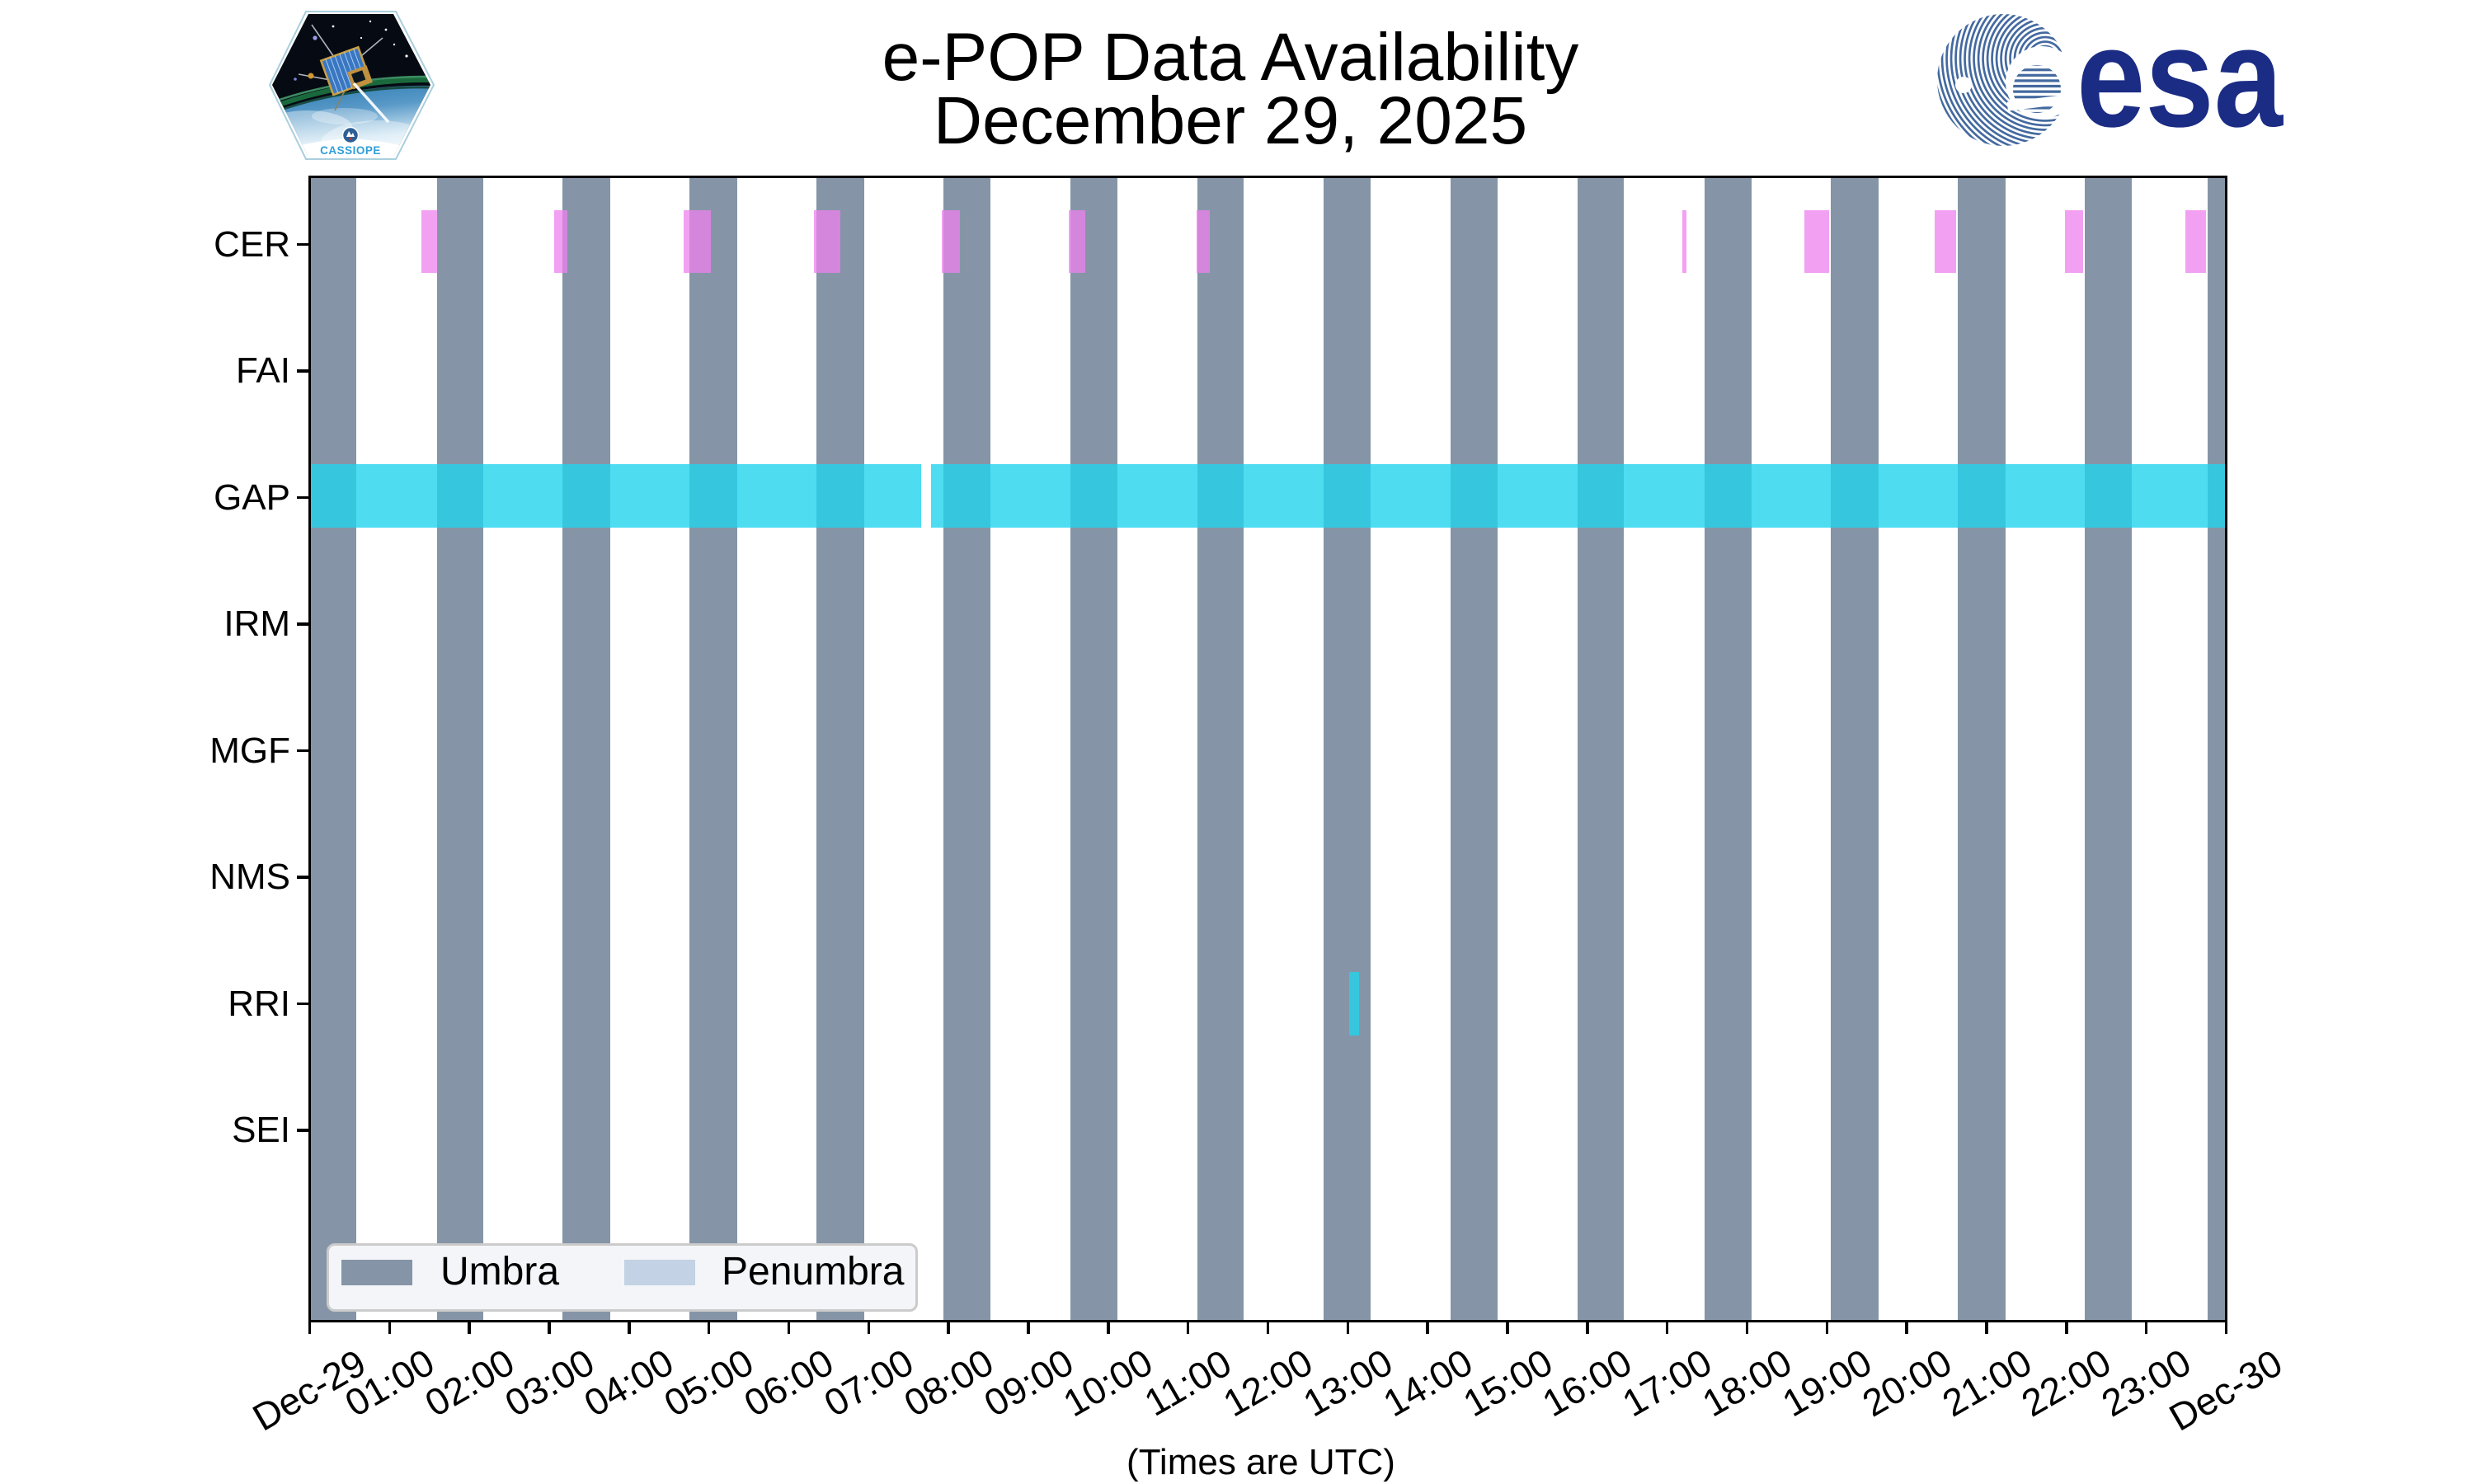  Describe the element at coordinates (350, 150) in the screenshot. I see `svg-text: CASSIOPE` at that location.